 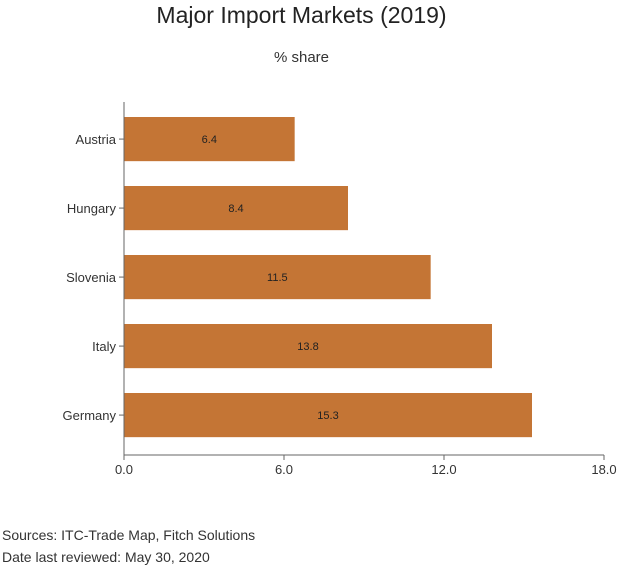 What do you see at coordinates (129, 535) in the screenshot?
I see `sources-note: Sources: ITC-Trade Map, Fitch Solutions` at bounding box center [129, 535].